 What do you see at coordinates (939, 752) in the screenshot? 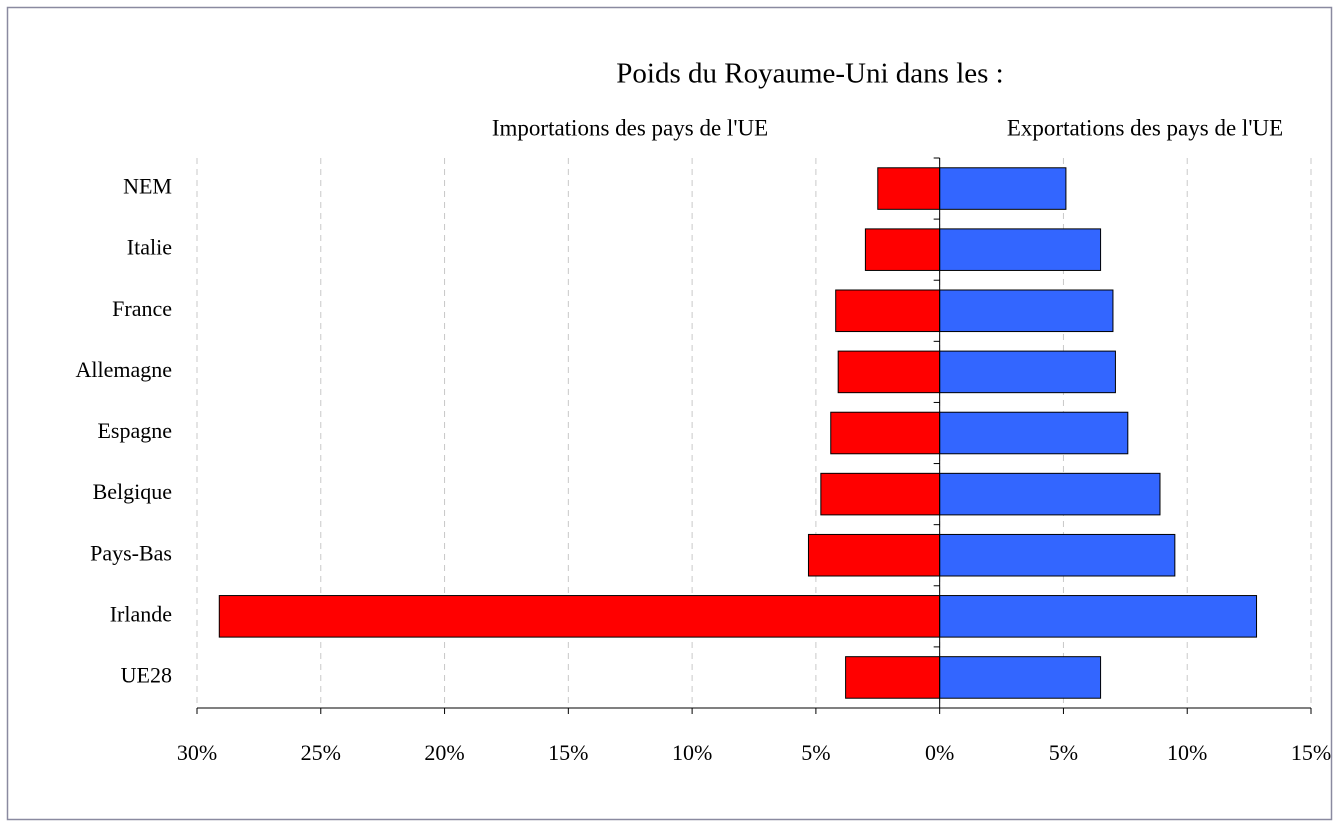
I see `x-tick-label: 0%` at bounding box center [939, 752].